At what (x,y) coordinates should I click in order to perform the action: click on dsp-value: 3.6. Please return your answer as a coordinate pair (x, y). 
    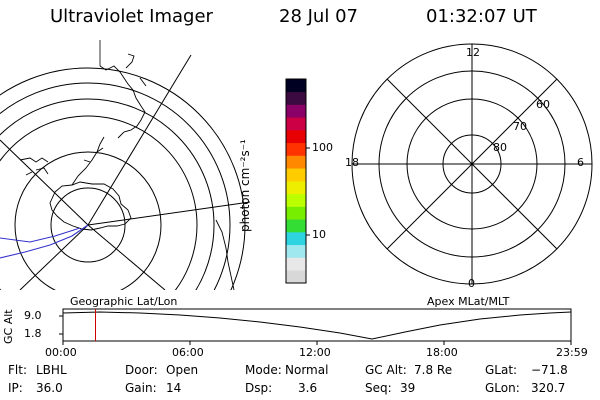
    Looking at the image, I should click on (308, 388).